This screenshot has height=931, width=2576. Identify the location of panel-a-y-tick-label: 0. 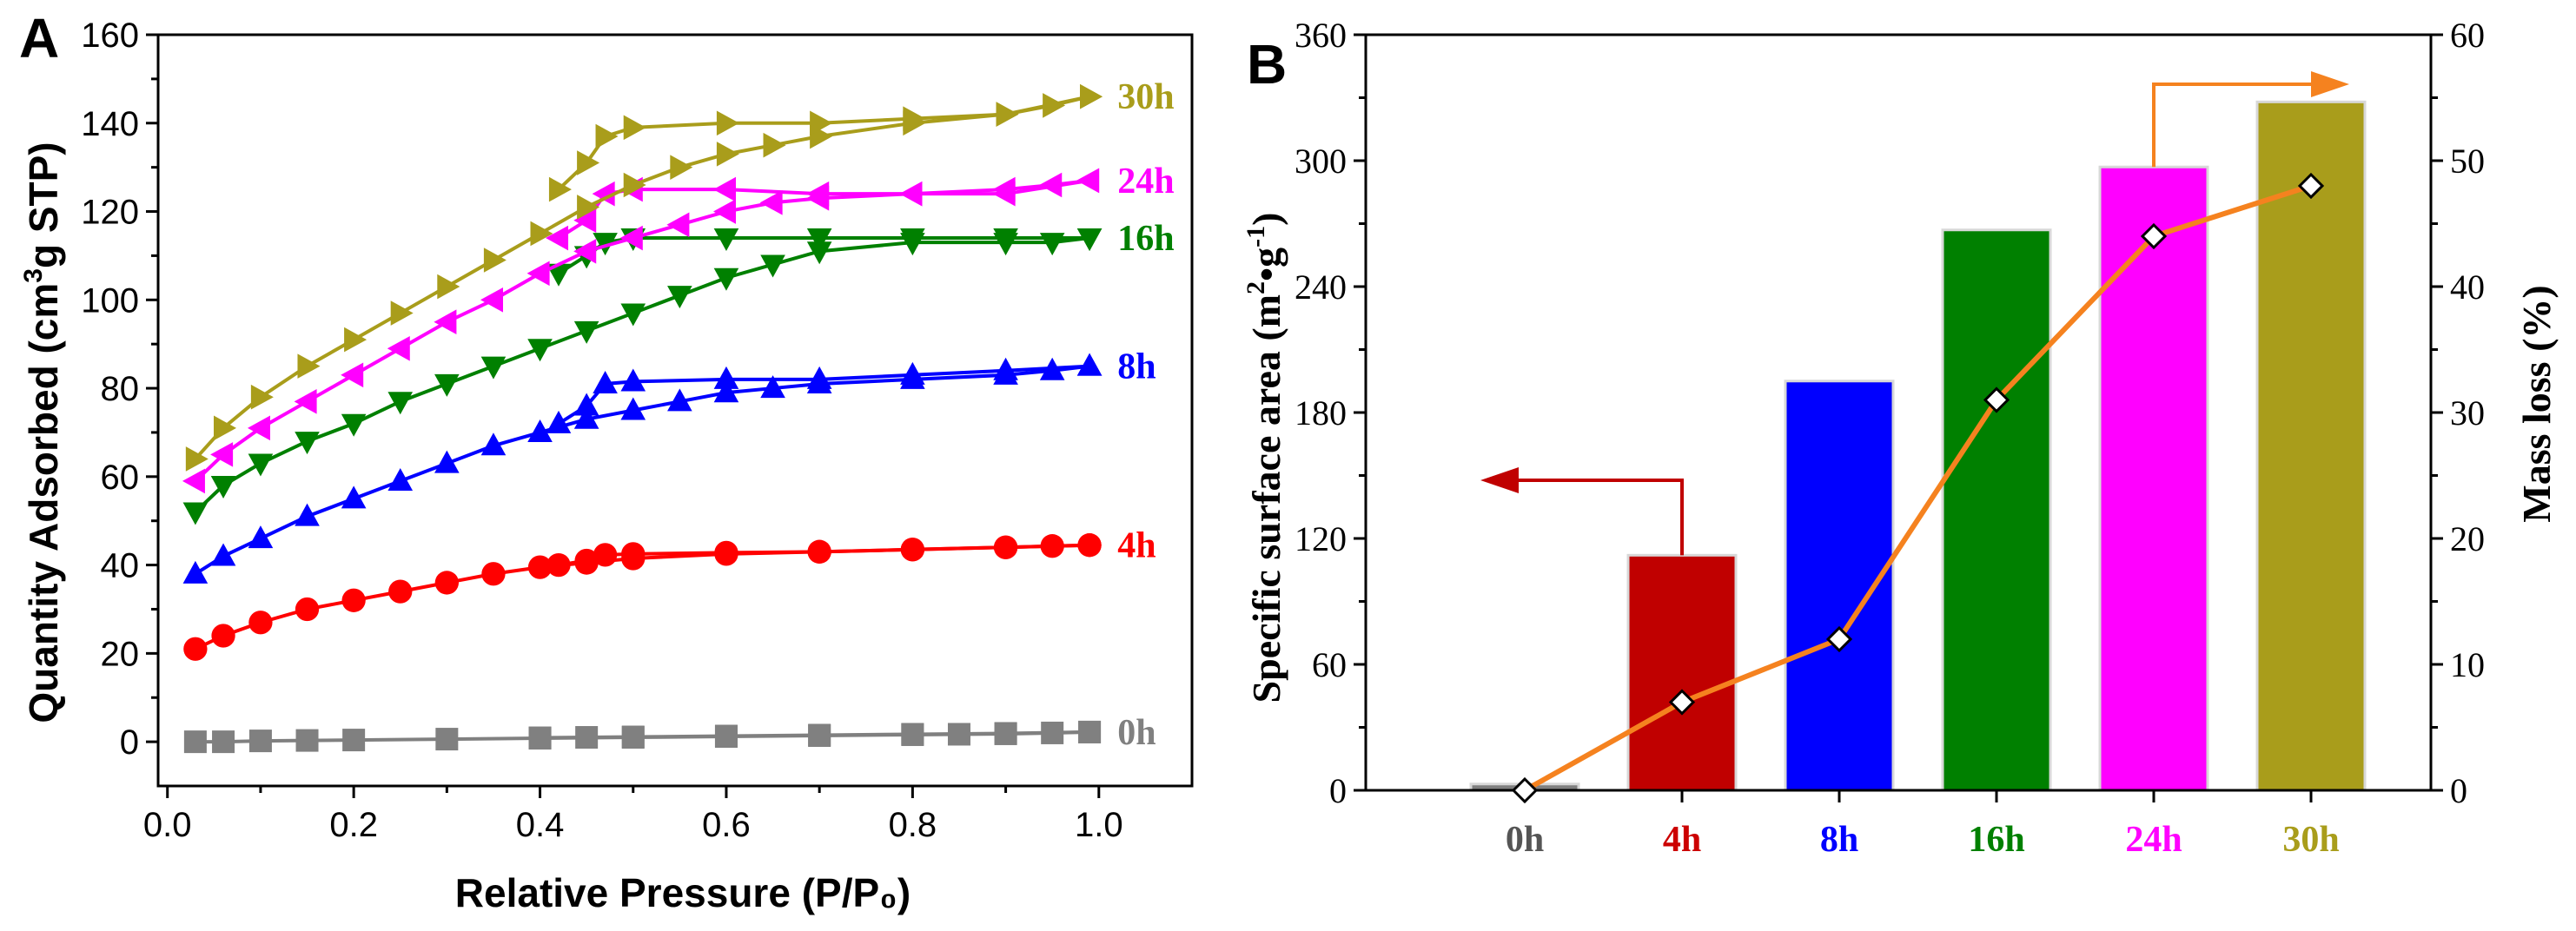
(129, 742).